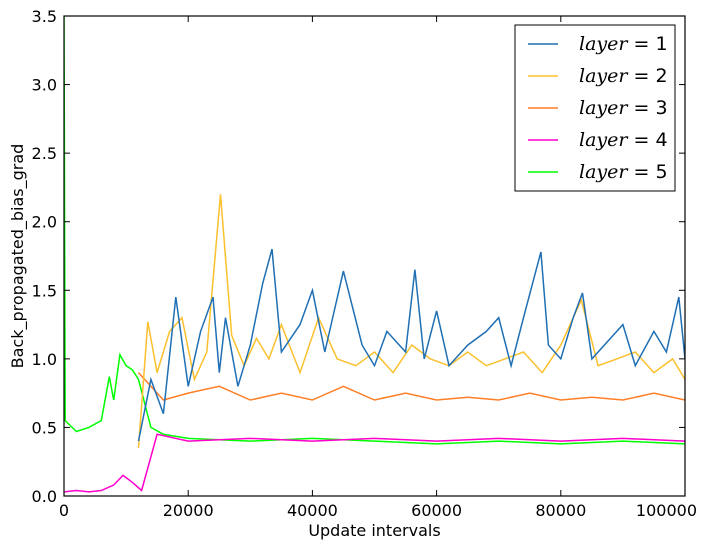 Image resolution: width=725 pixels, height=550 pixels. What do you see at coordinates (623, 76) in the screenshot?
I see `legend-label-layer-2: layer = 2` at bounding box center [623, 76].